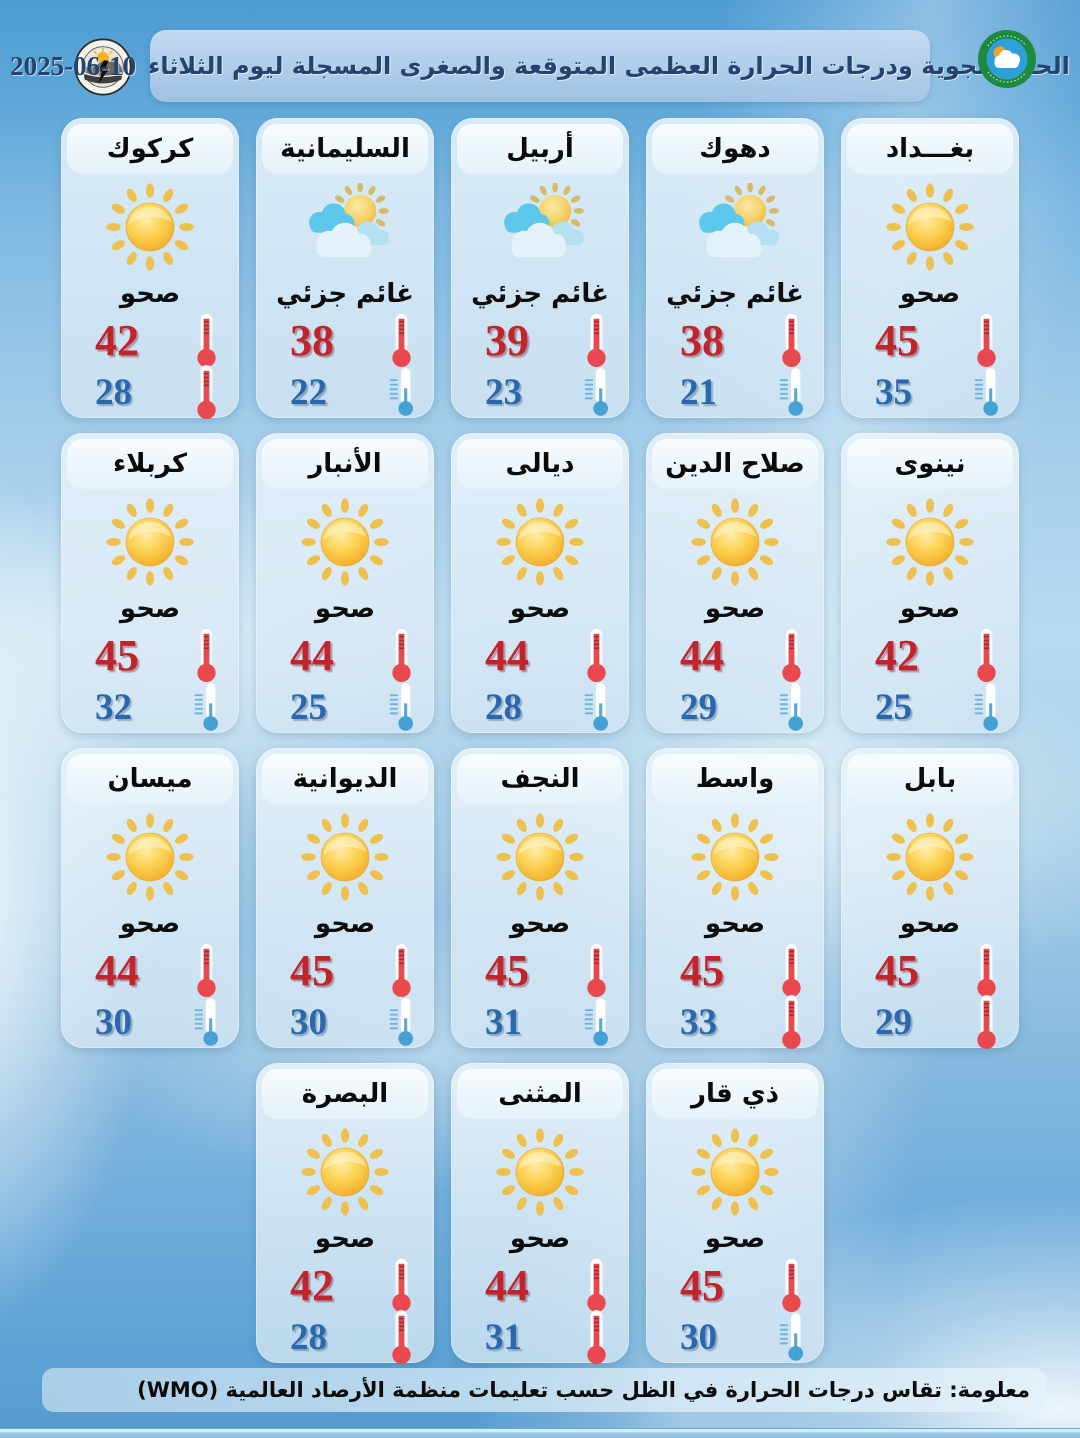 This screenshot has height=1438, width=1080. I want to click on city-name: كربلاء, so click(150, 464).